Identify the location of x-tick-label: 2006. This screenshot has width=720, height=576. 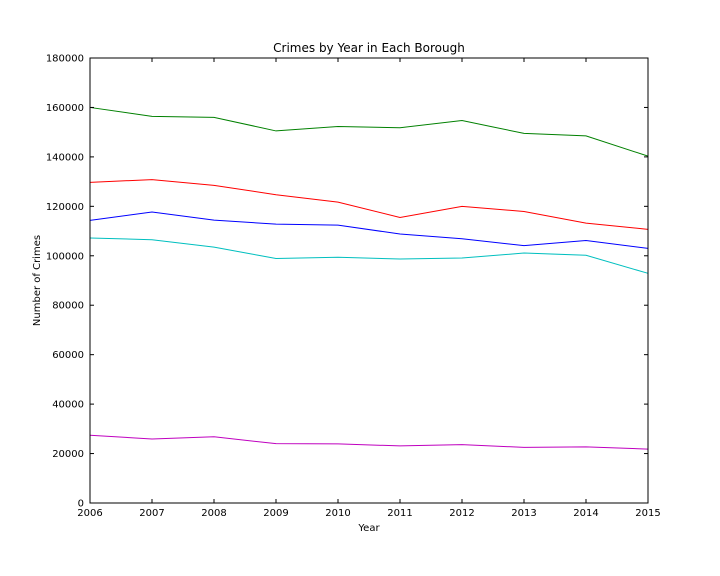
(89, 513).